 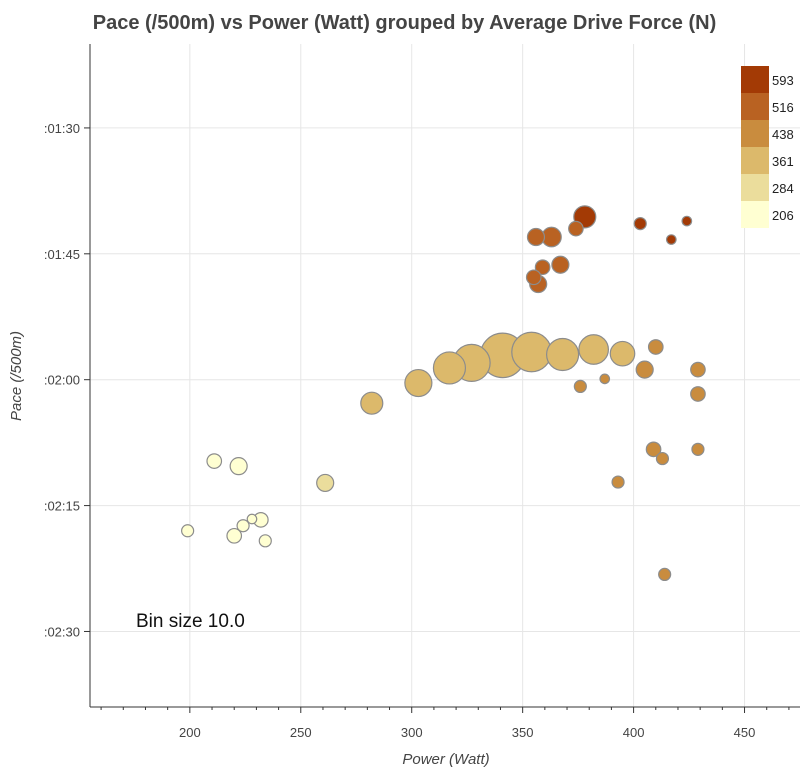 What do you see at coordinates (745, 732) in the screenshot?
I see `x-tick-label: 450` at bounding box center [745, 732].